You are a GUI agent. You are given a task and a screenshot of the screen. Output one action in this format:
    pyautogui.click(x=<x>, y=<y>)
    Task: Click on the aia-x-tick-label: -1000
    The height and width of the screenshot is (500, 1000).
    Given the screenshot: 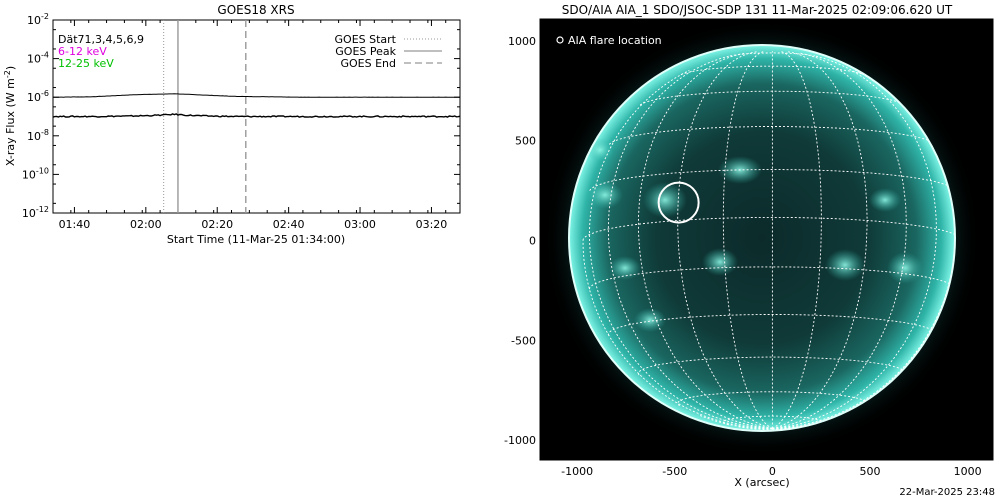 What is the action you would take?
    pyautogui.click(x=577, y=471)
    